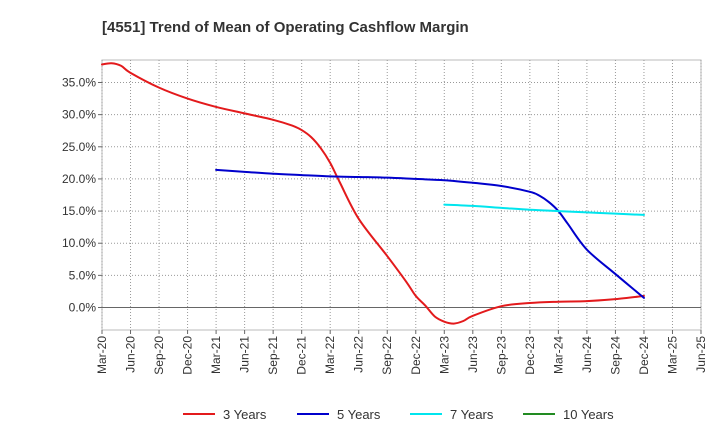  What do you see at coordinates (245, 354) in the screenshot?
I see `x-tick-label: Jun-21` at bounding box center [245, 354].